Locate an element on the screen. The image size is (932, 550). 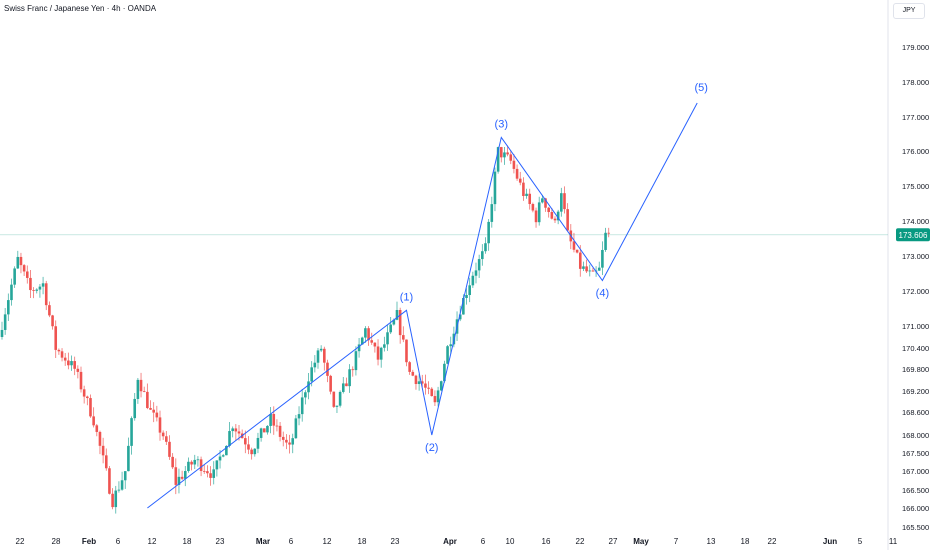
price-tick-label: 165.500 is located at coordinates (915, 527).